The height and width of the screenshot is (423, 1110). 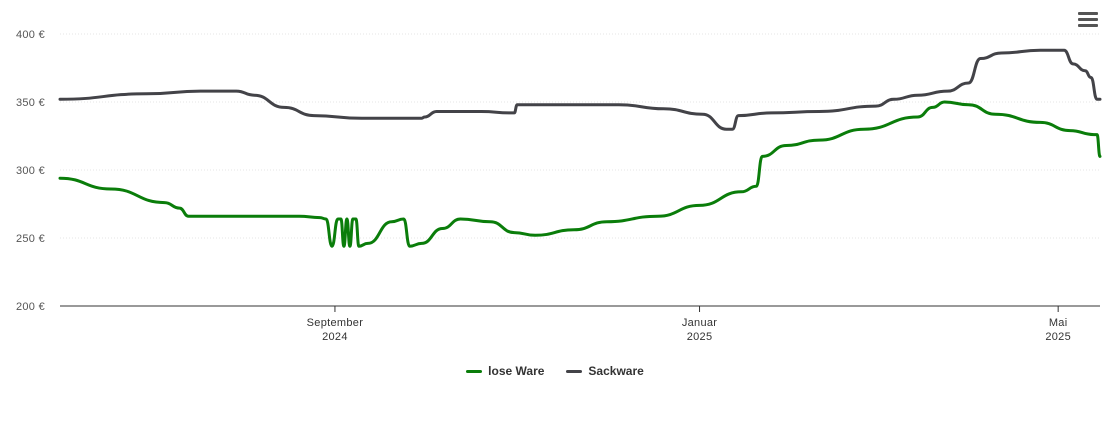 What do you see at coordinates (30, 35) in the screenshot?
I see `y-tick-label: 400 €` at bounding box center [30, 35].